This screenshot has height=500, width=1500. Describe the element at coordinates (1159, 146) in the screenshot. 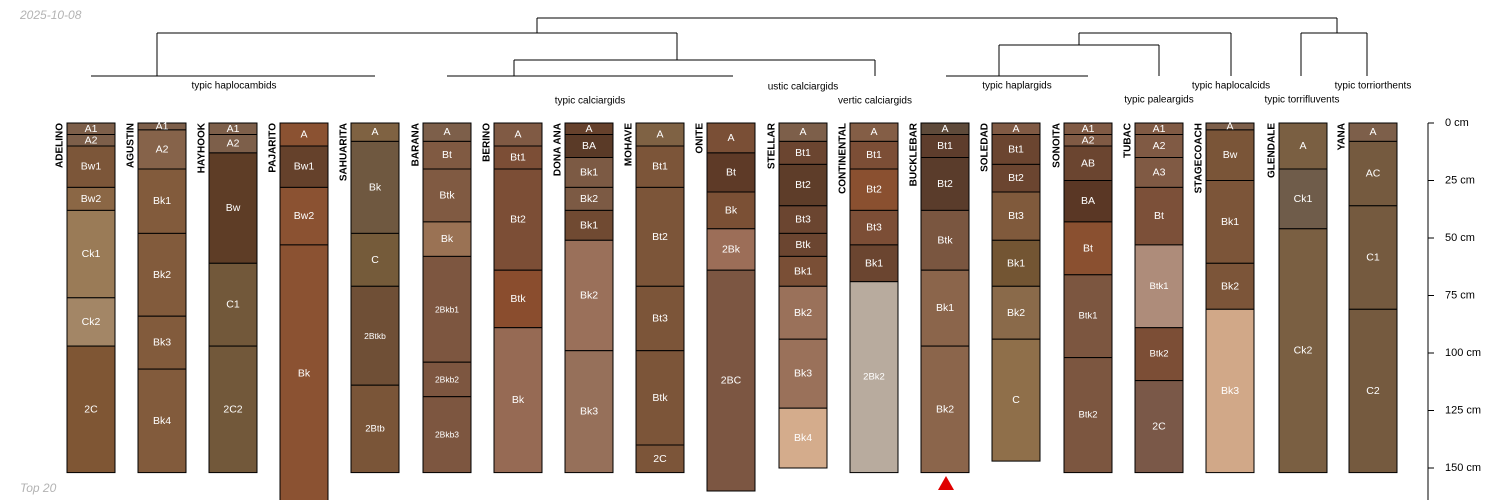

I see `horizon-label: A2` at that location.